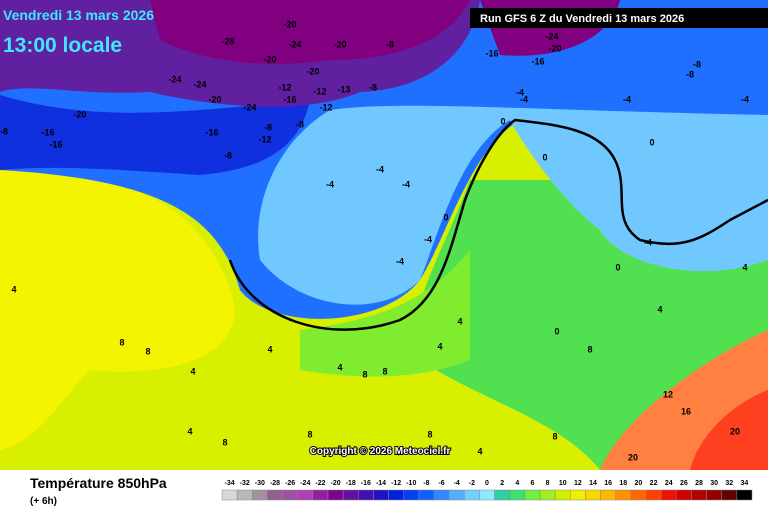  Describe the element at coordinates (260, 483) in the screenshot. I see `scale-label: -30` at that location.